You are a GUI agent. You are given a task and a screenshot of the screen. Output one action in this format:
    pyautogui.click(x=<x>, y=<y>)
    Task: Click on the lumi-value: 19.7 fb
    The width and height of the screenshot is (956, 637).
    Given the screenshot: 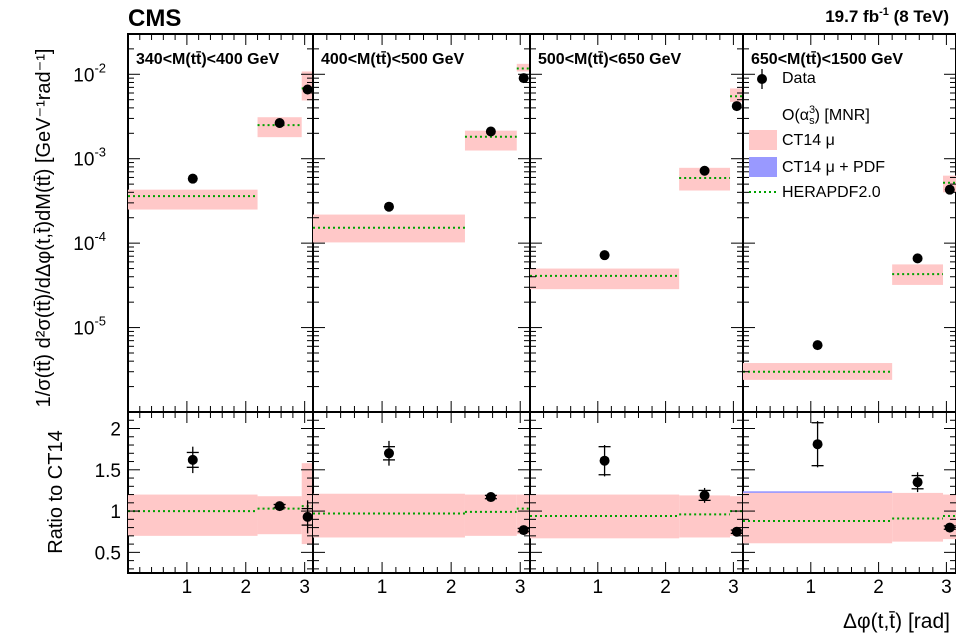 What is the action you would take?
    pyautogui.click(x=852, y=16)
    